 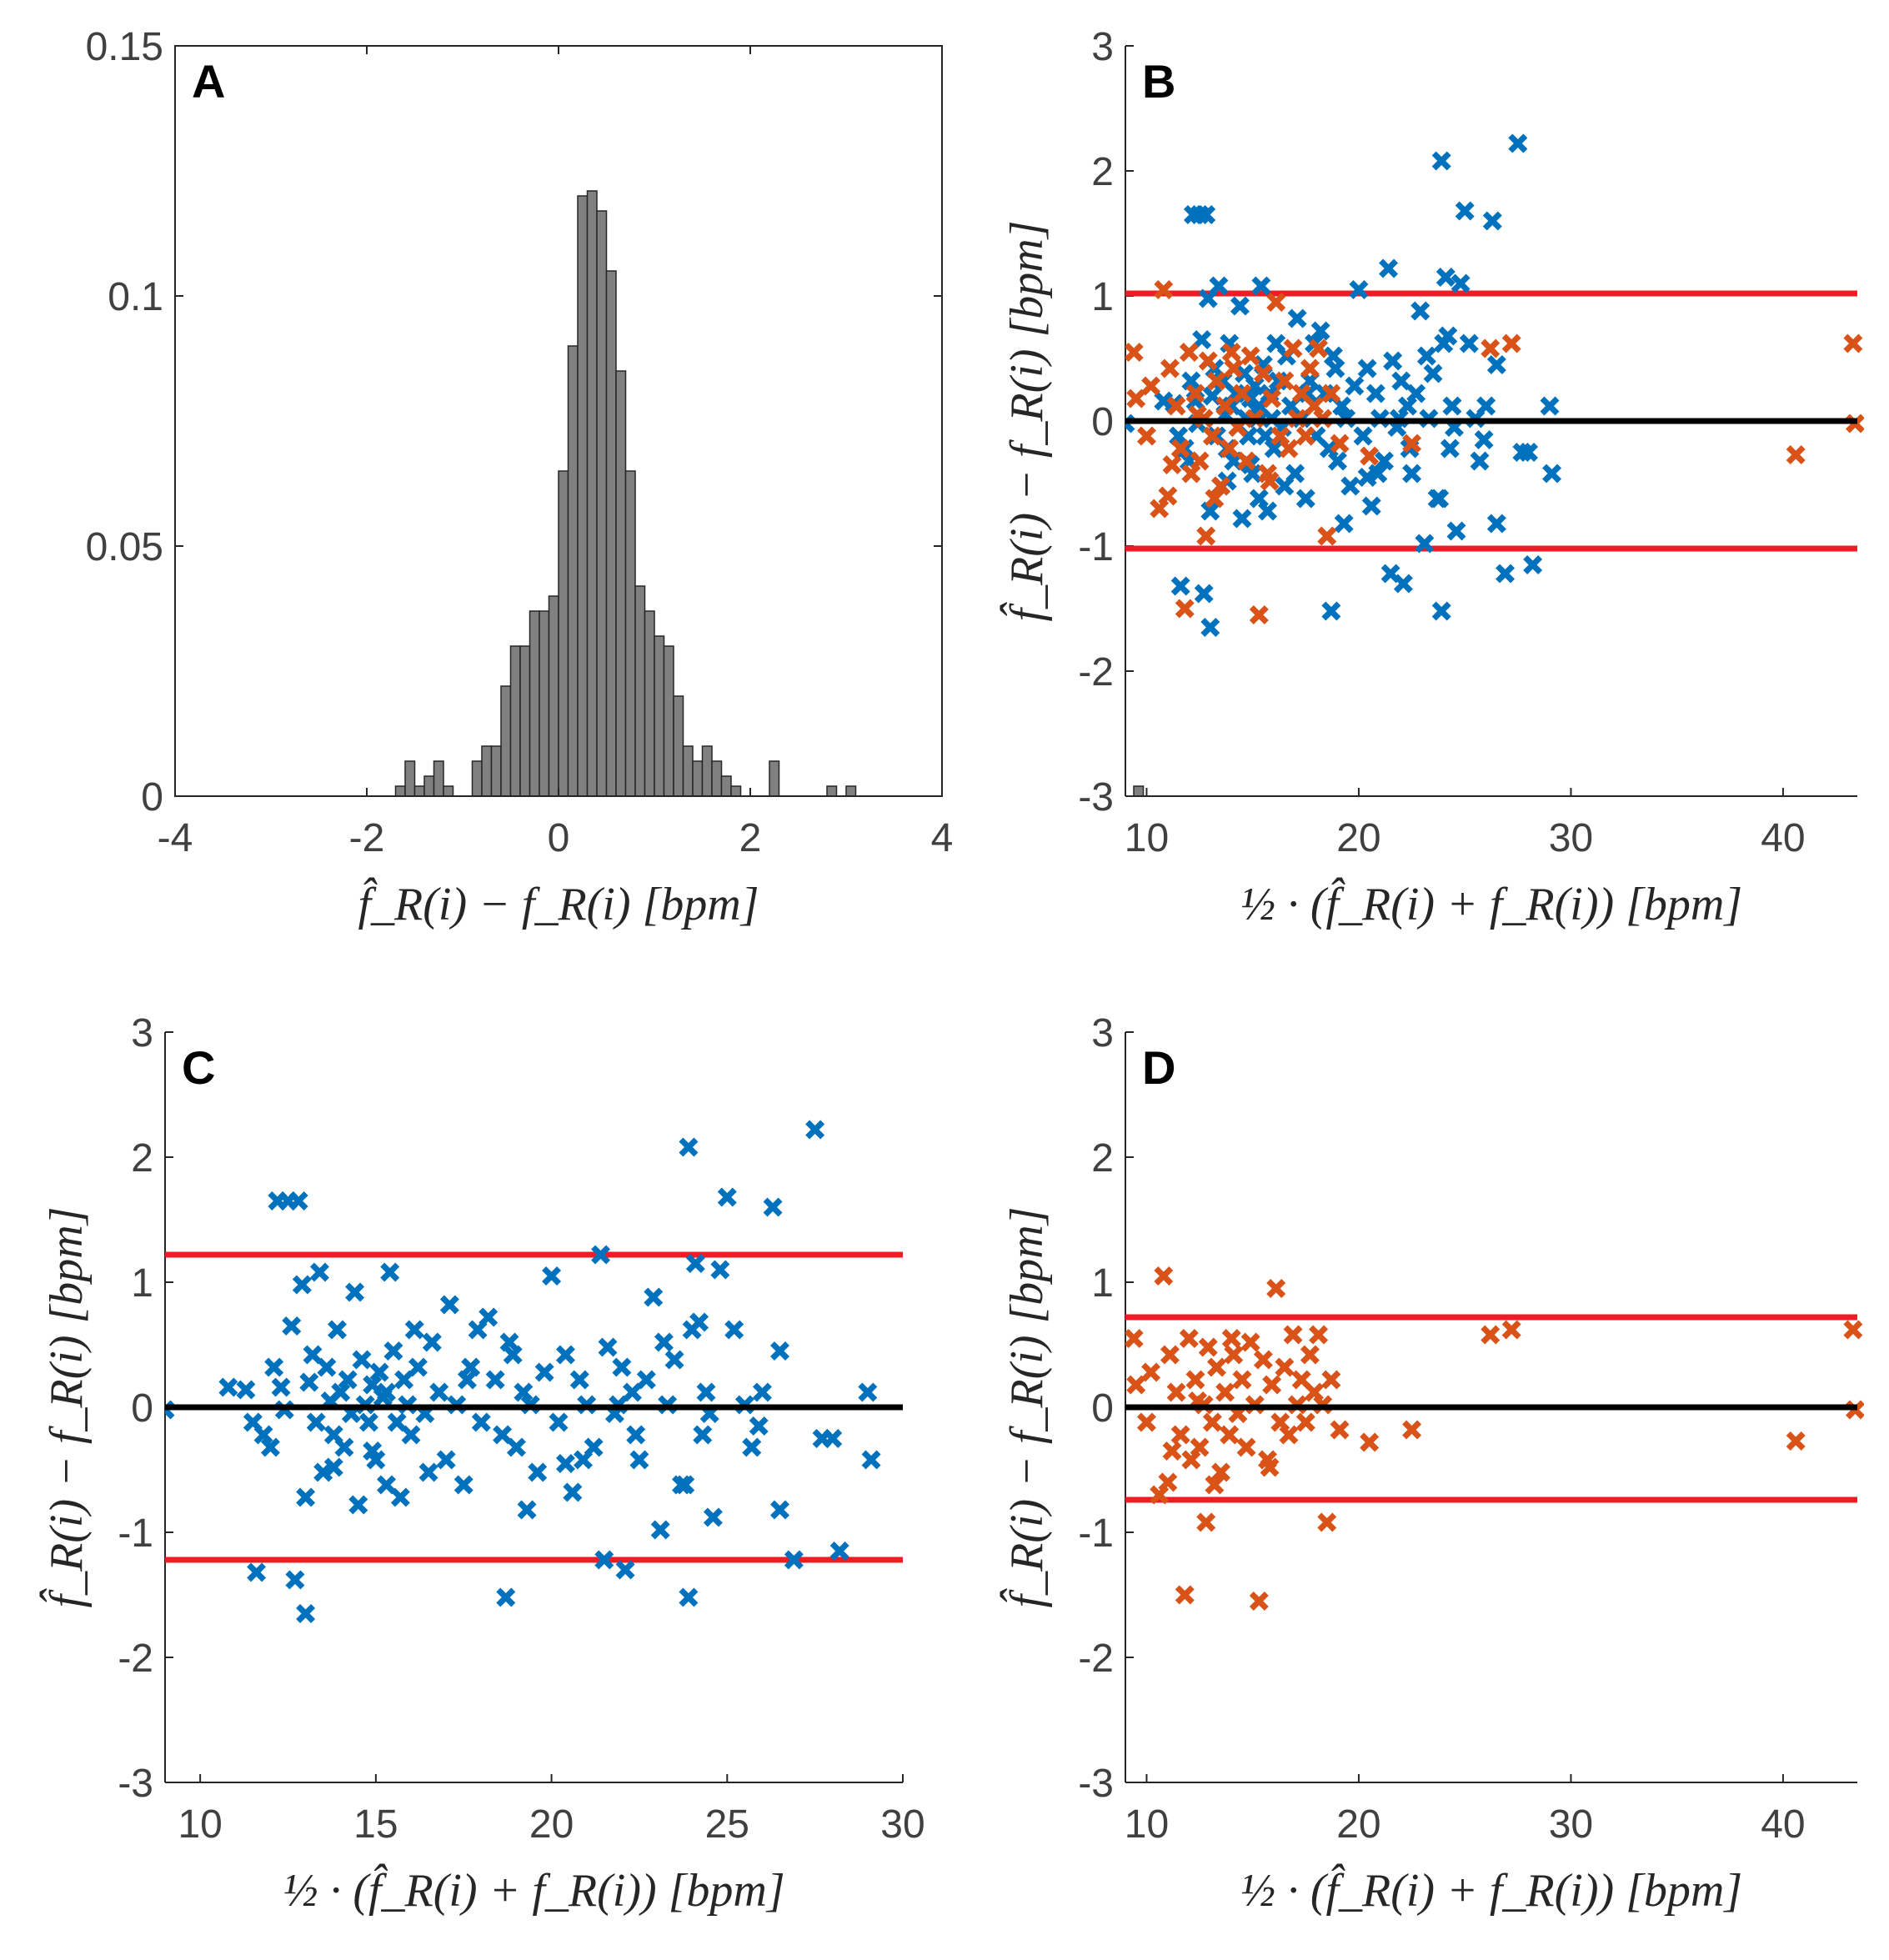 I want to click on x-tick-label: -4, so click(x=176, y=838).